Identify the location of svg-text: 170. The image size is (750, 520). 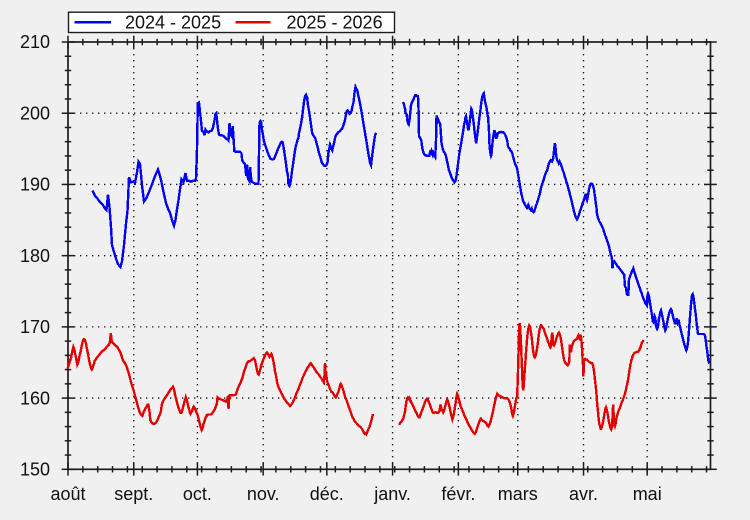
(35, 327).